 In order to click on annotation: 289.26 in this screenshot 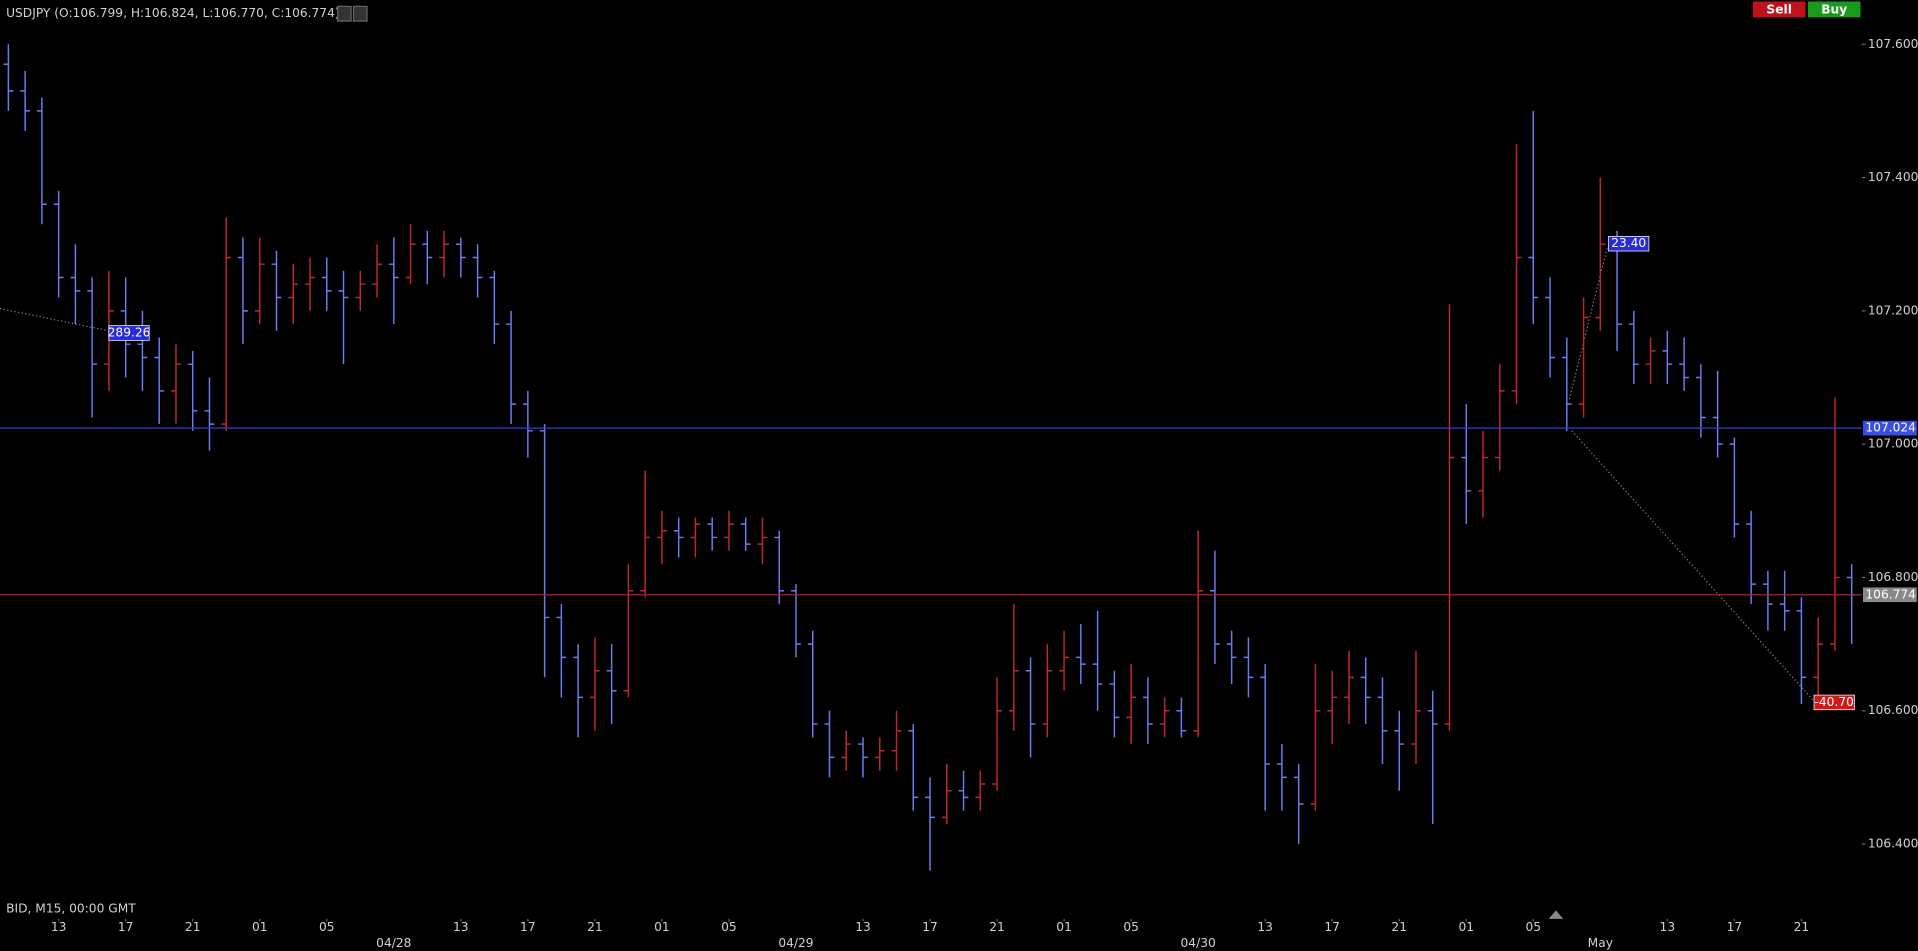, I will do `click(129, 332)`.